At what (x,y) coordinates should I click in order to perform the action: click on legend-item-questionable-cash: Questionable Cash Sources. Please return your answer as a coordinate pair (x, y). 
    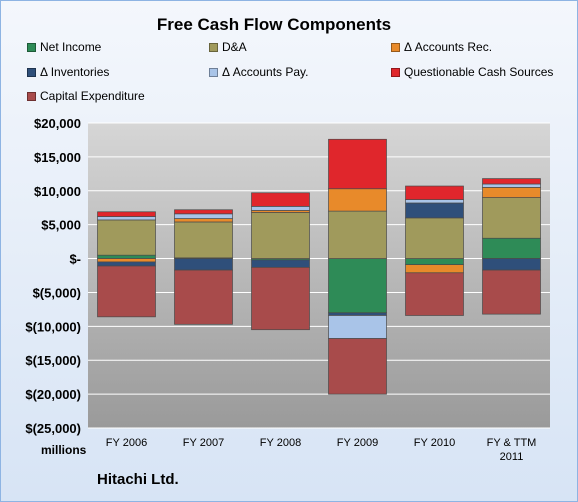
    Looking at the image, I should click on (472, 72).